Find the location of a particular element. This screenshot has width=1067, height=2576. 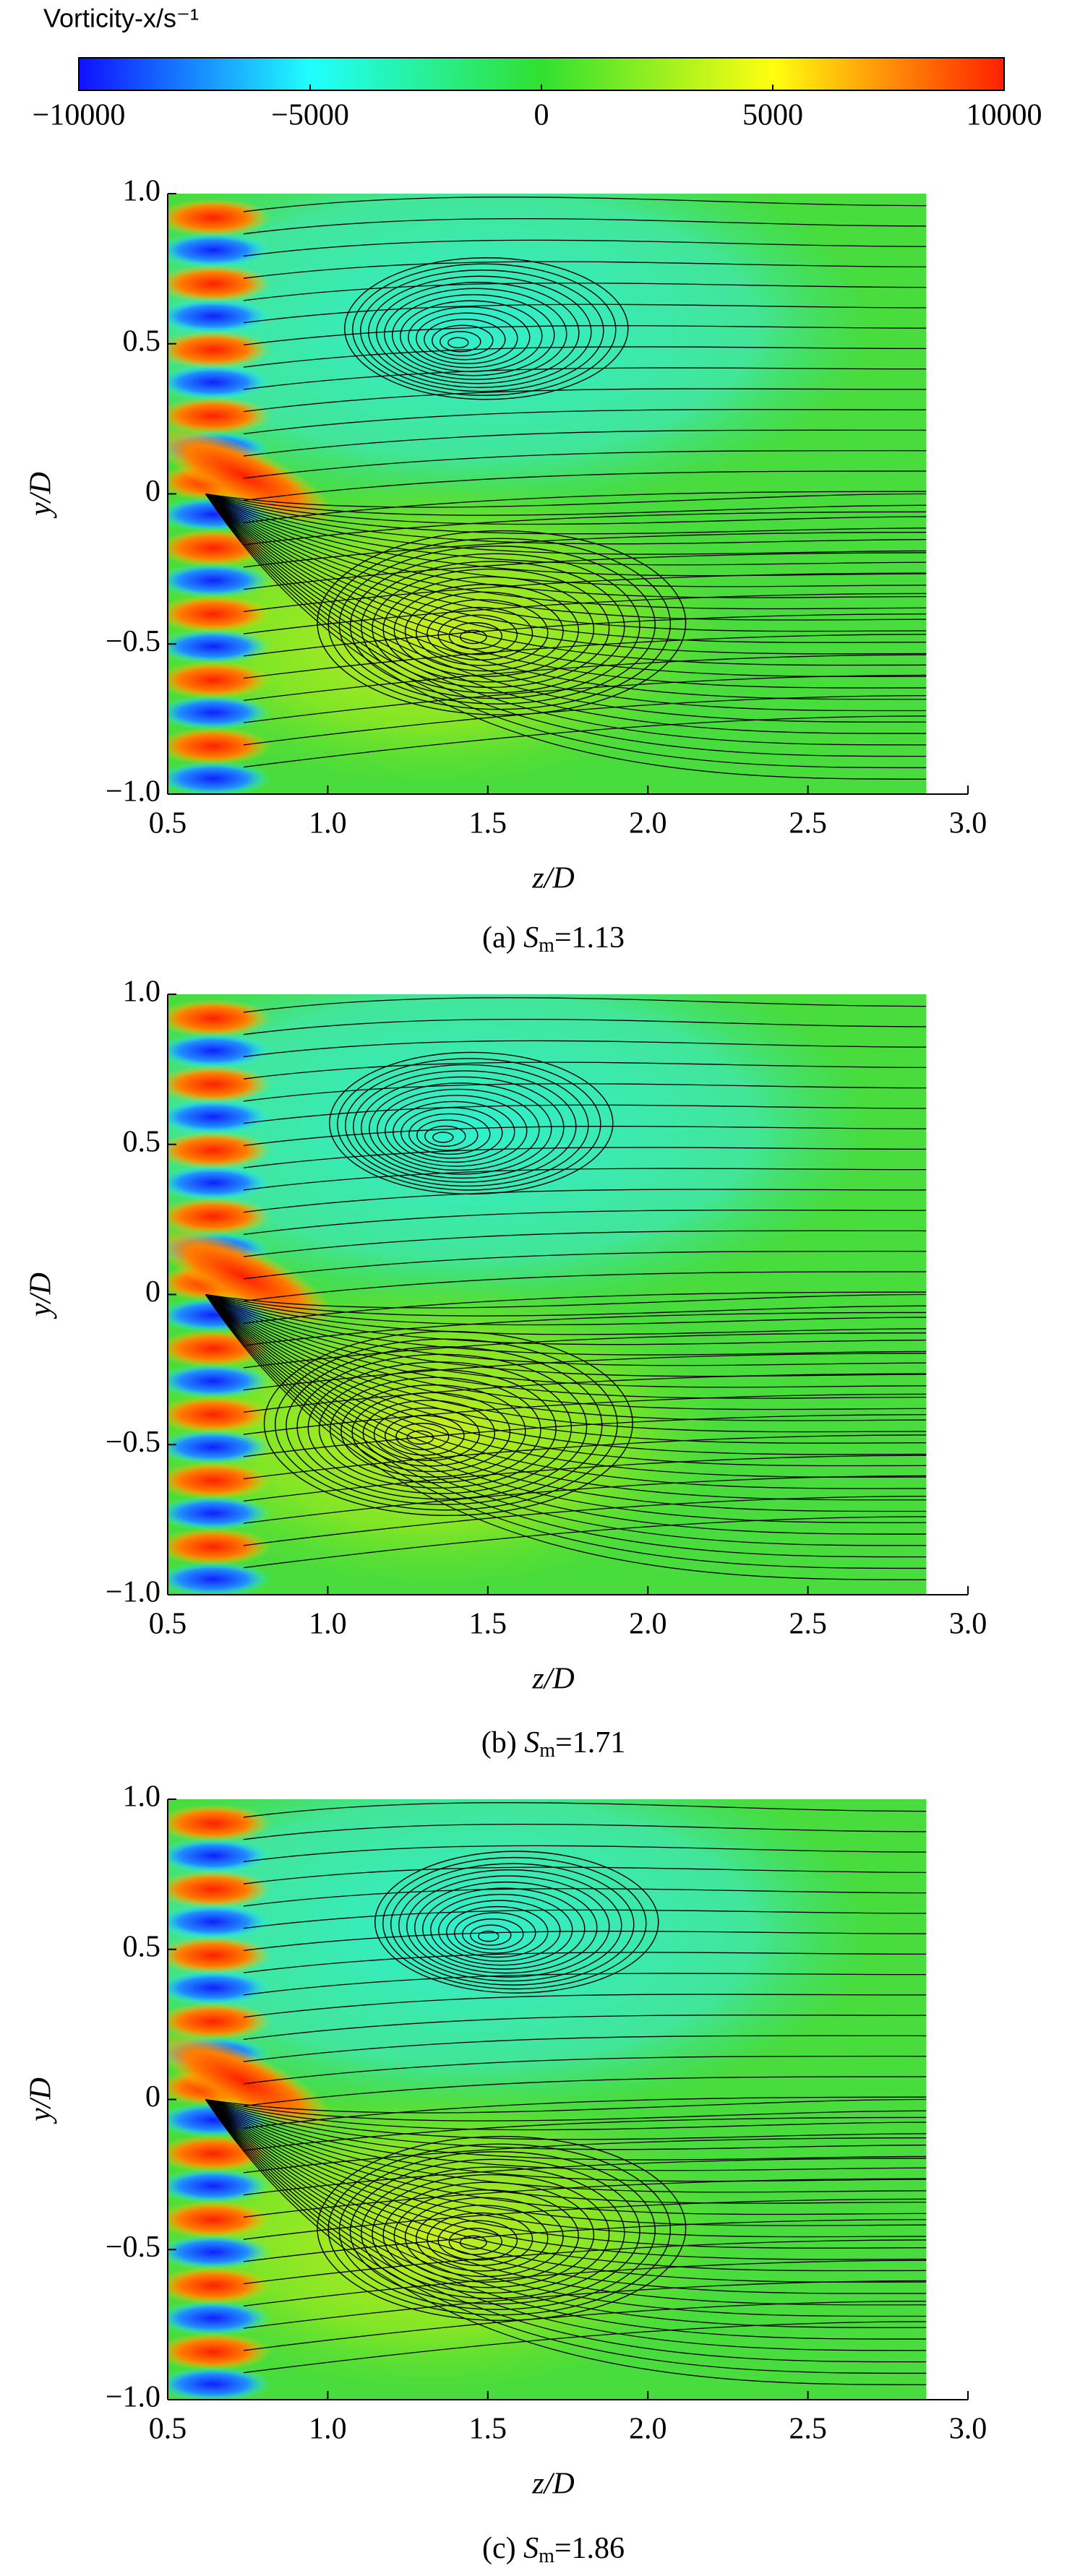

y-tick-label: 0 is located at coordinates (152, 491).